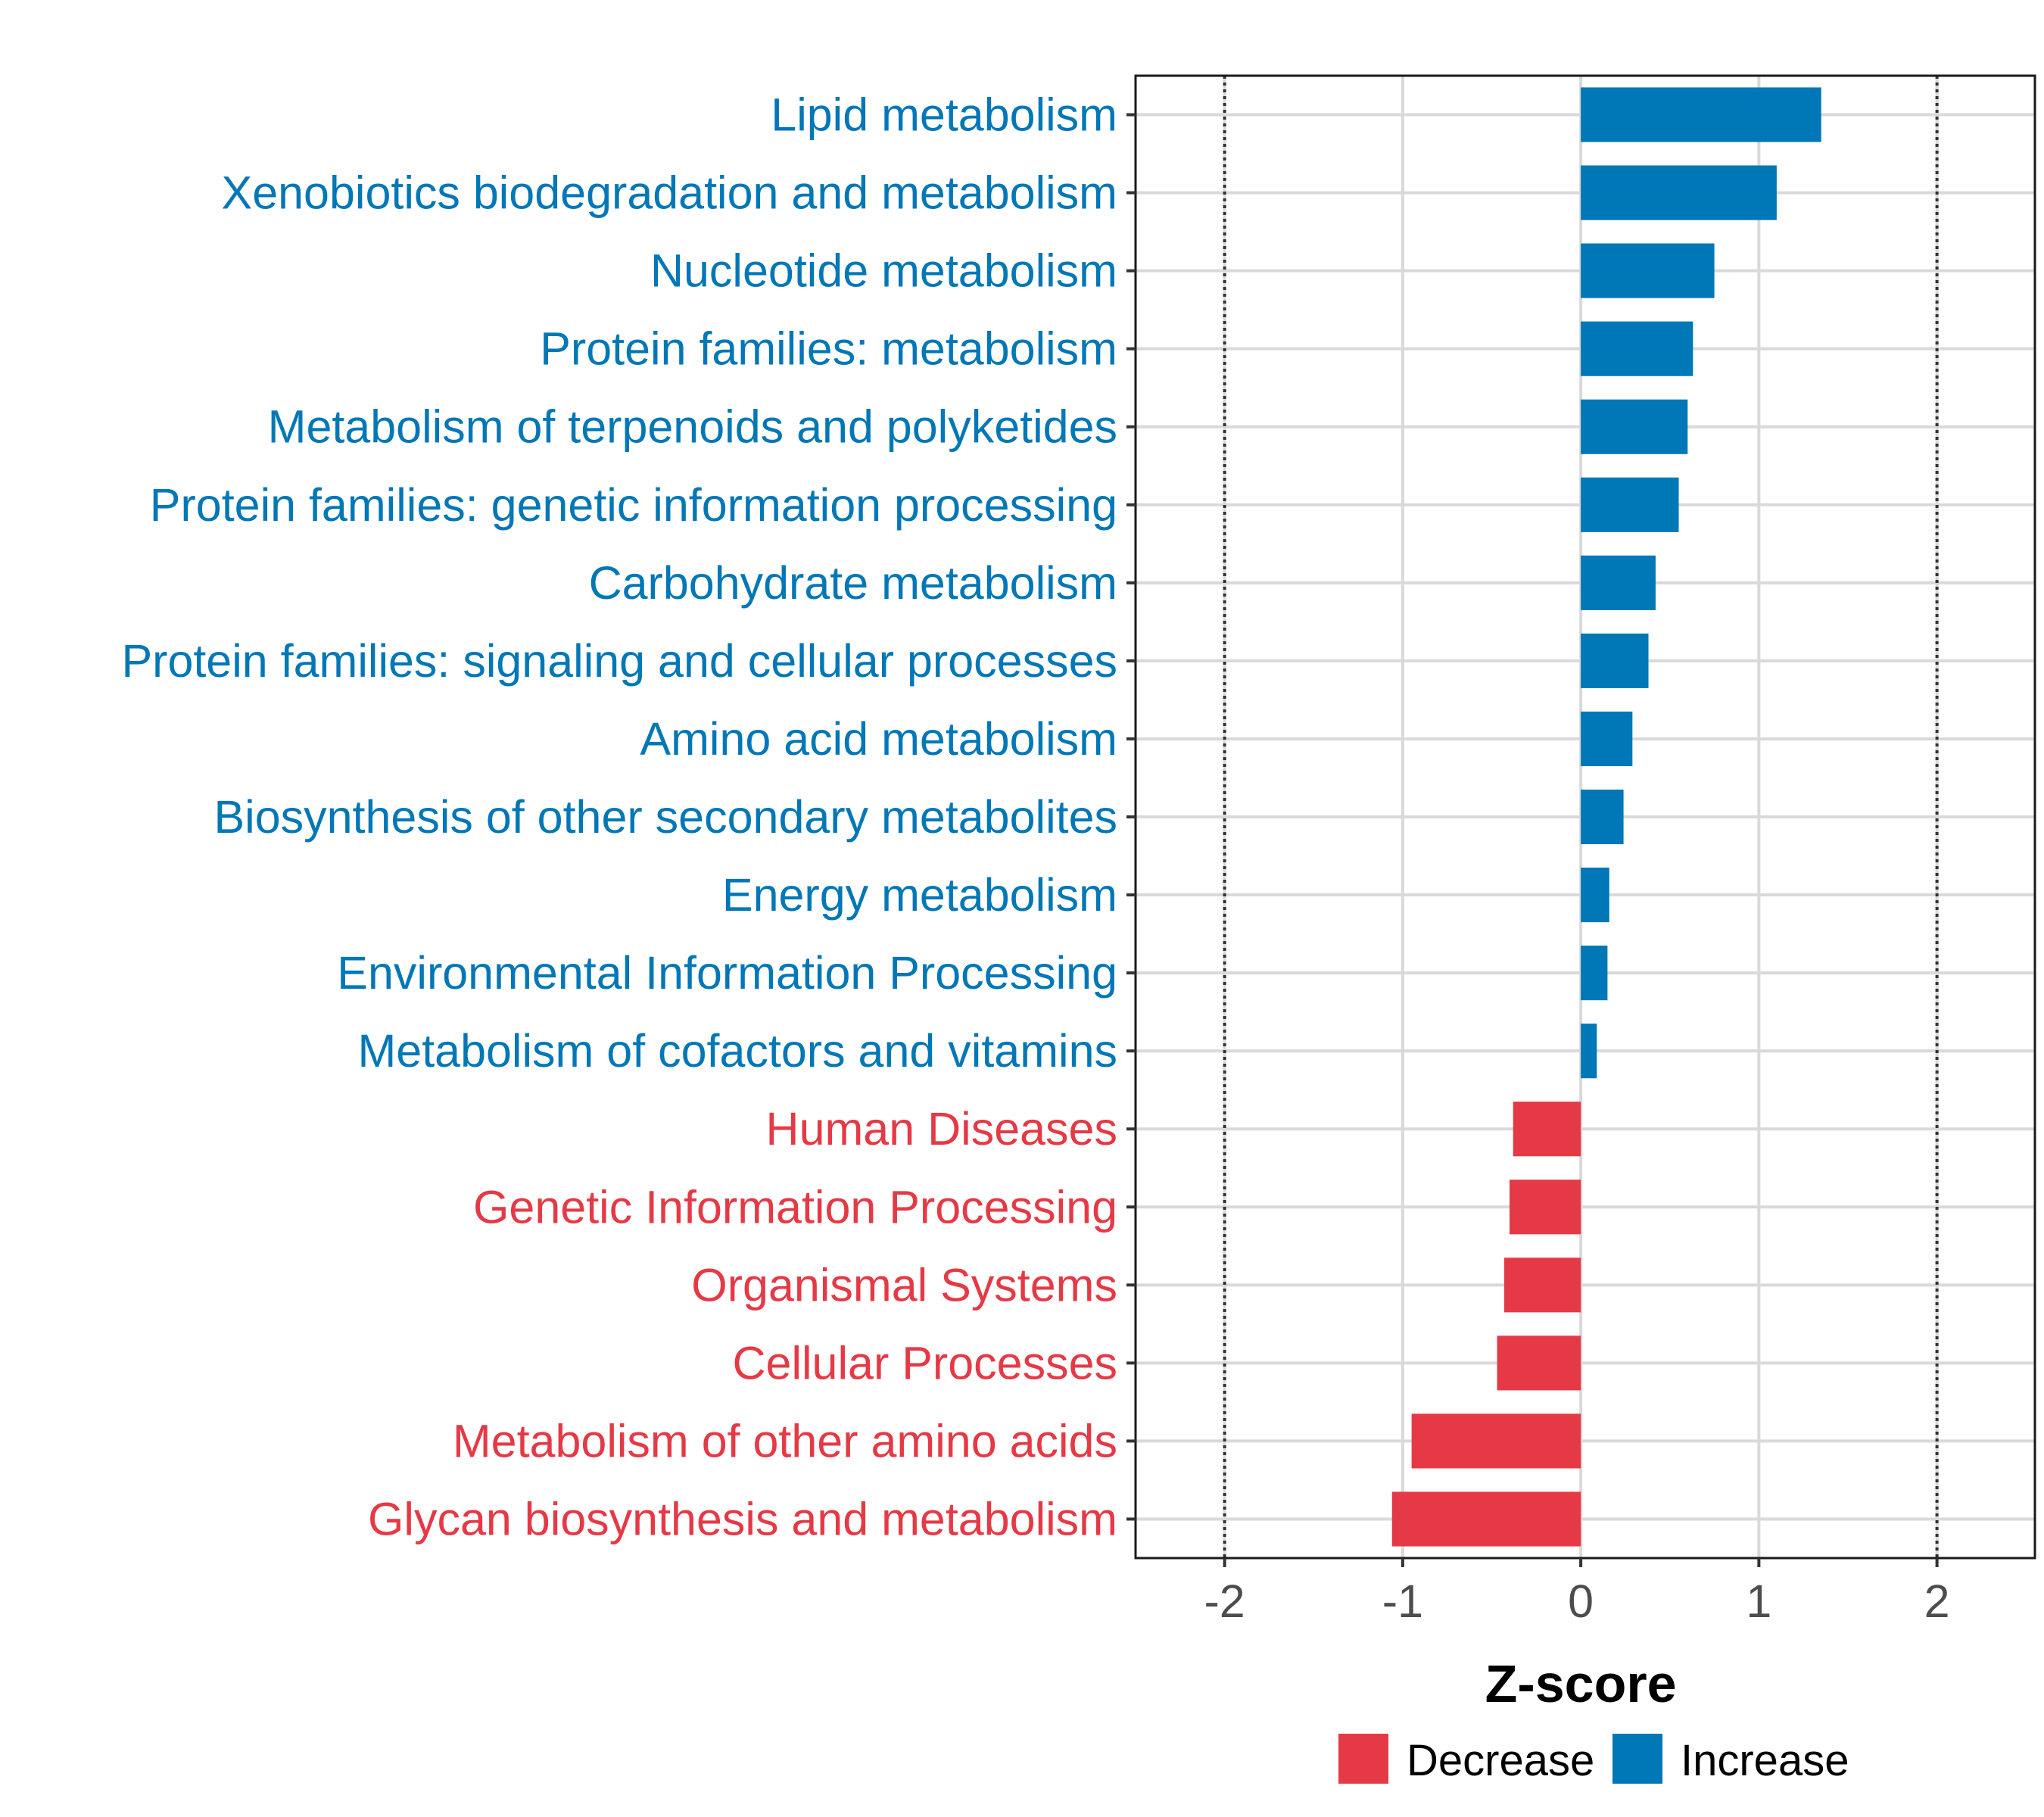 The width and height of the screenshot is (2044, 1817). I want to click on legend-label-decrease: Decrease, so click(1500, 1760).